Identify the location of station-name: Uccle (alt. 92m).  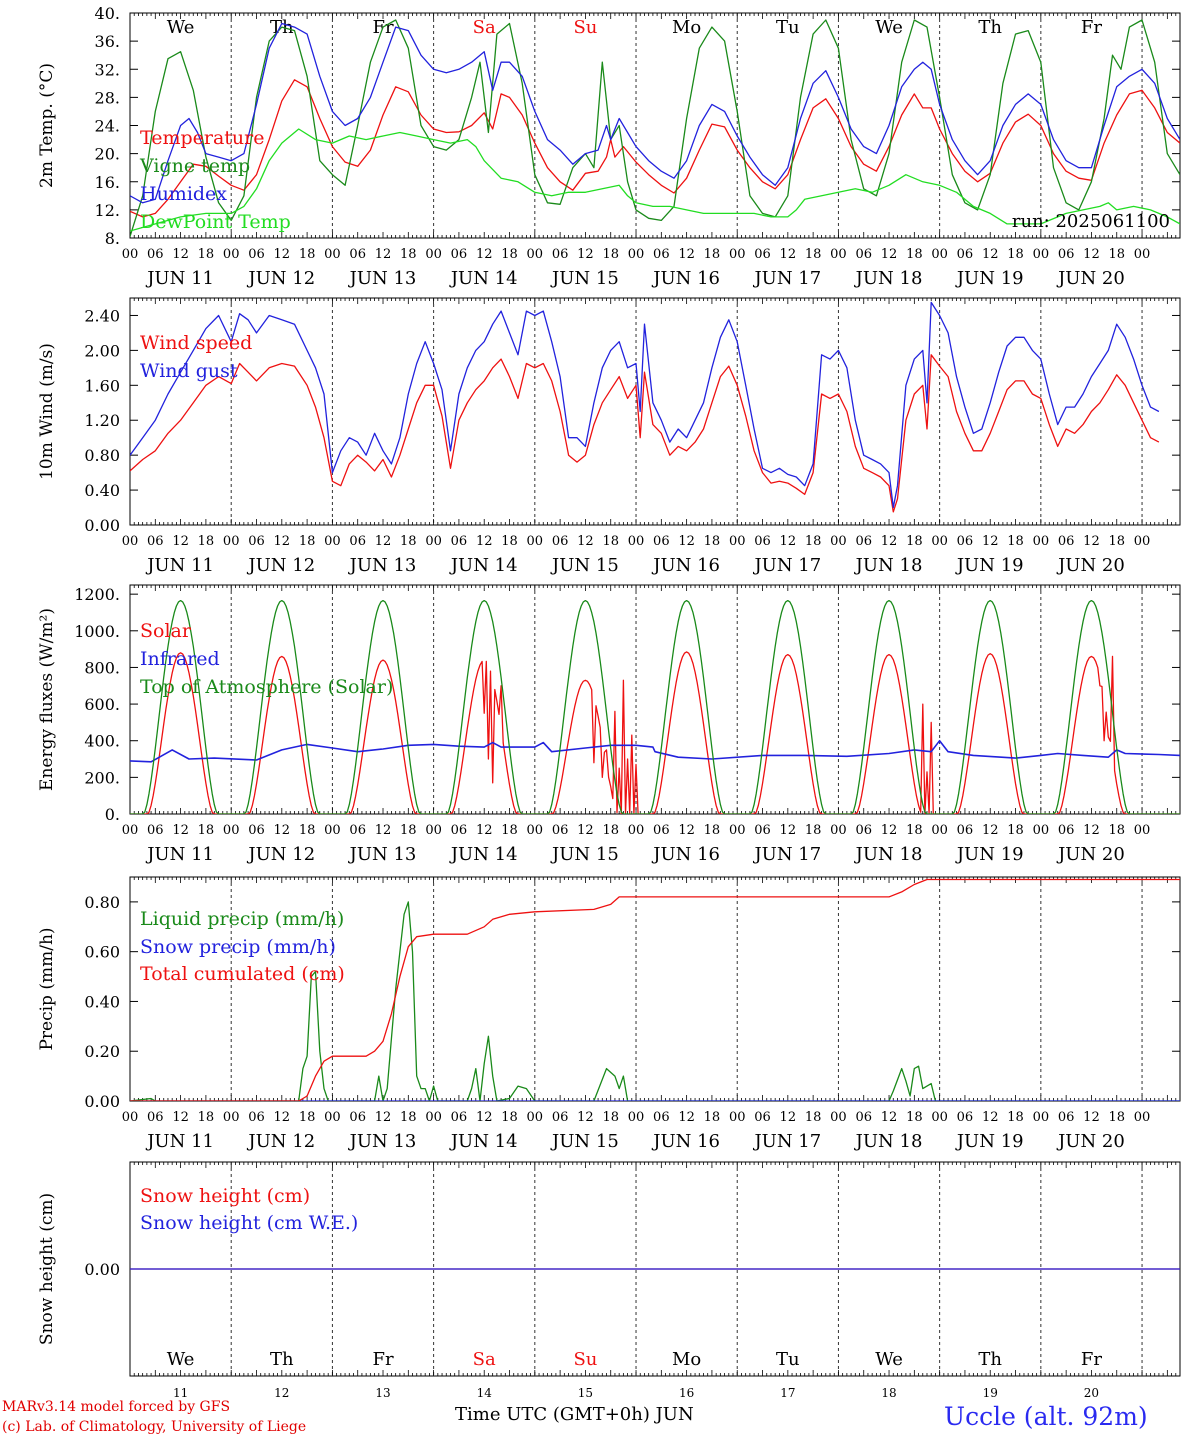
(1046, 1416).